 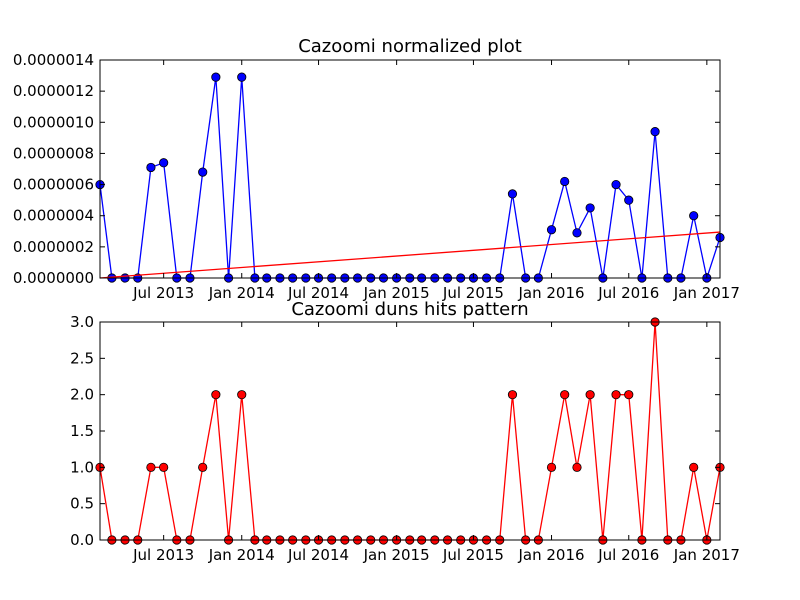 What do you see at coordinates (82, 467) in the screenshot?
I see `y-tick-label: 1.0` at bounding box center [82, 467].